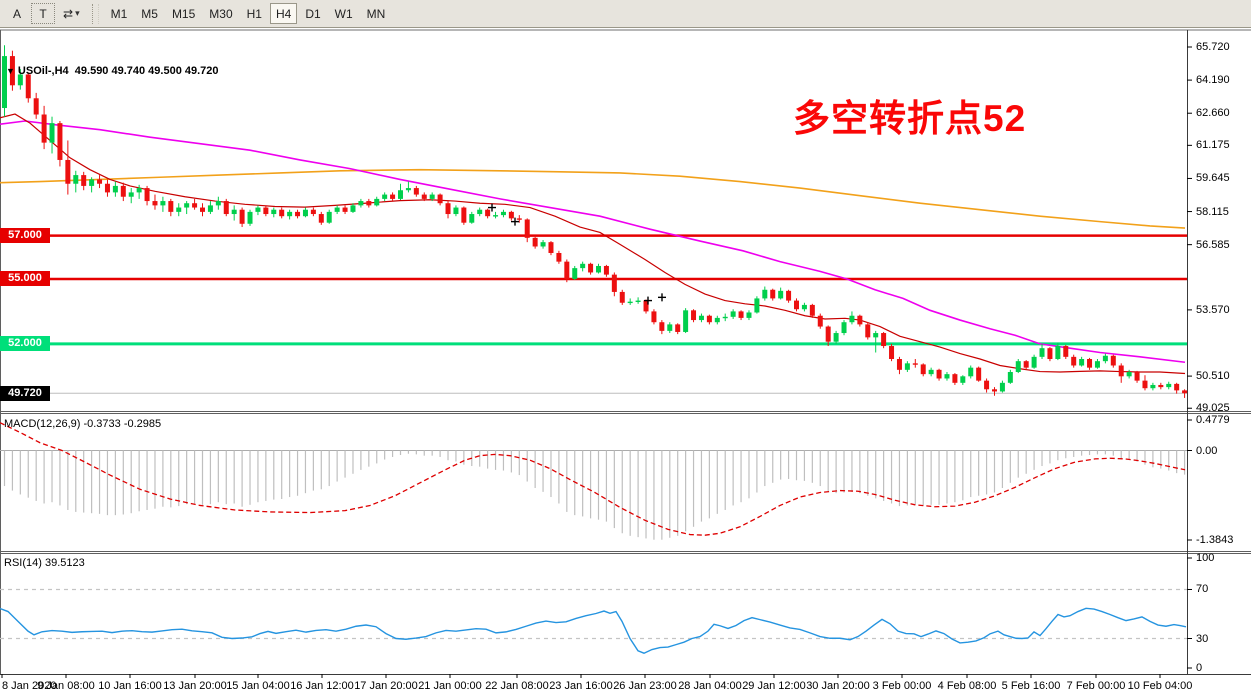  I want to click on price-tick-label: 58.115, so click(1212, 211).